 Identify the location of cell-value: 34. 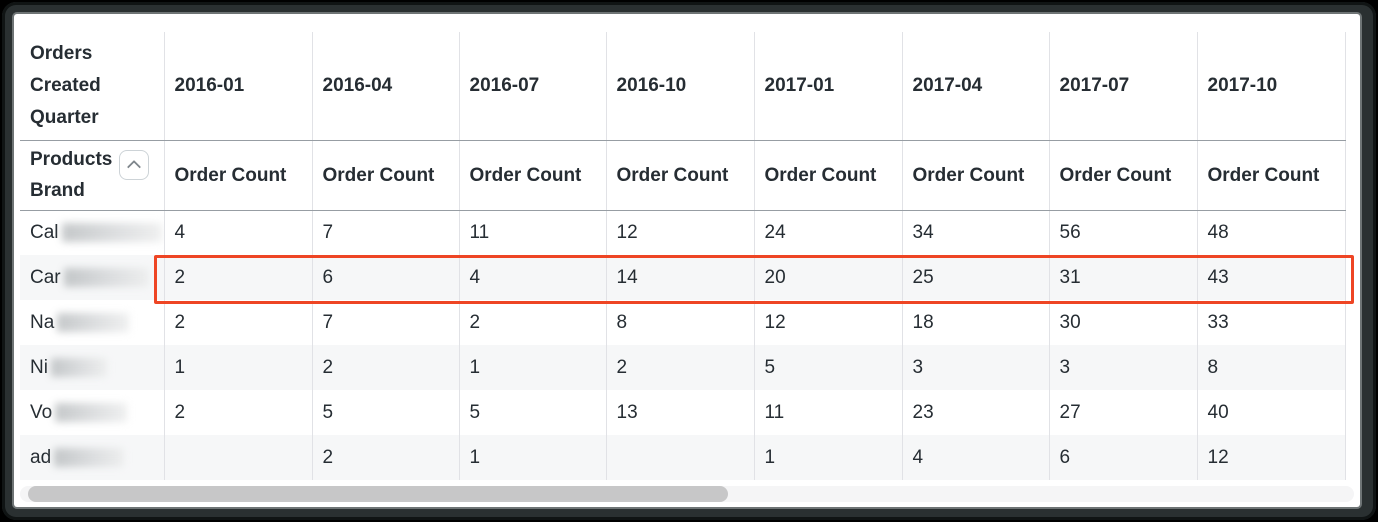
(975, 232).